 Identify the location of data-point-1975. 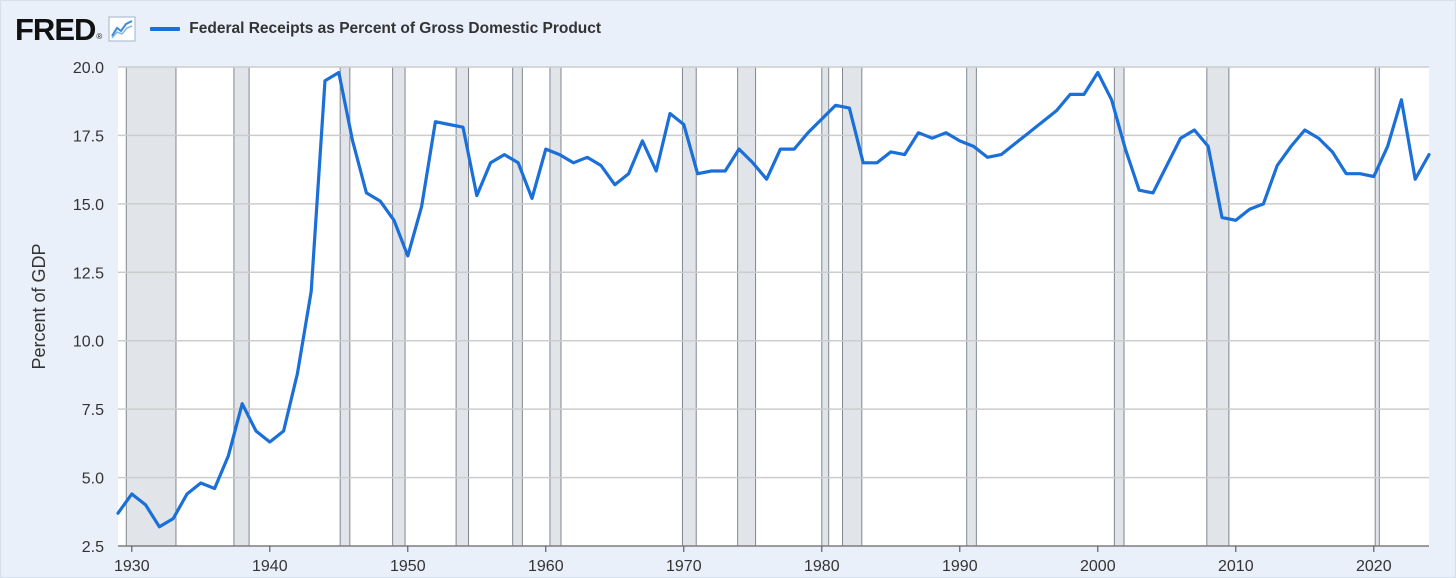
(753, 163).